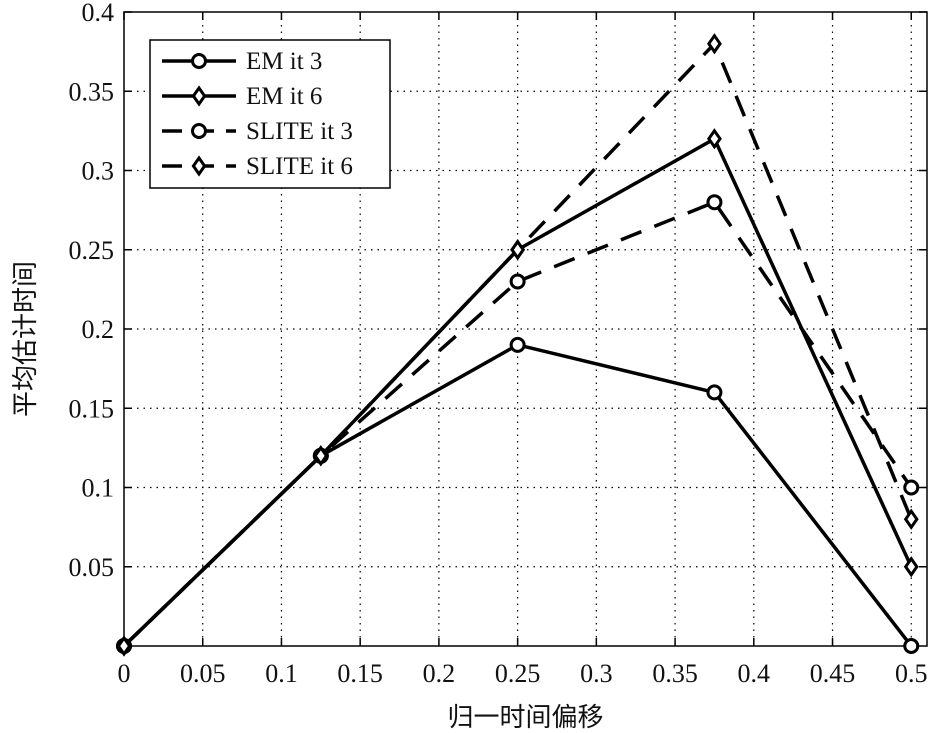 Image resolution: width=937 pixels, height=733 pixels. What do you see at coordinates (98, 13) in the screenshot?
I see `y-tick-label: 0.4` at bounding box center [98, 13].